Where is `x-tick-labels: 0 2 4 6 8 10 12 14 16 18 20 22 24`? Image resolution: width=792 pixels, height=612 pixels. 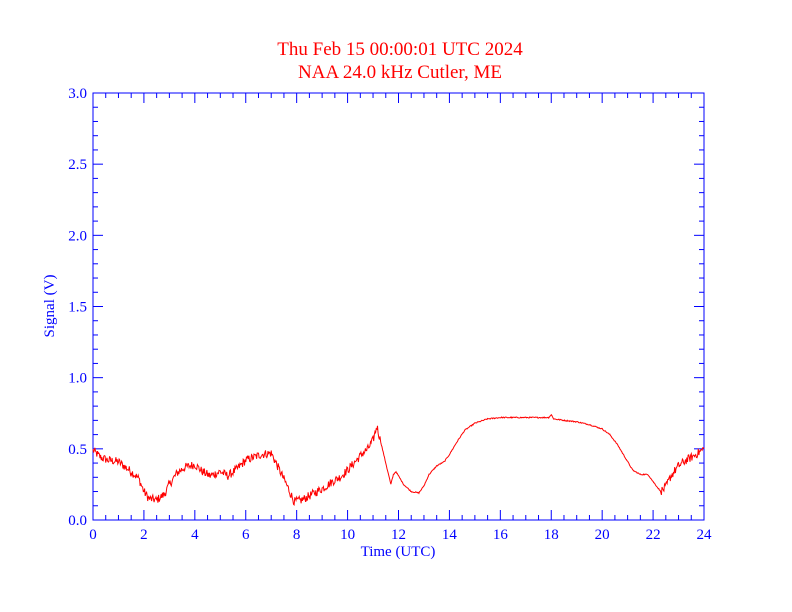 x-tick-labels: 0 2 4 6 8 10 12 14 16 18 20 22 24 is located at coordinates (400, 535).